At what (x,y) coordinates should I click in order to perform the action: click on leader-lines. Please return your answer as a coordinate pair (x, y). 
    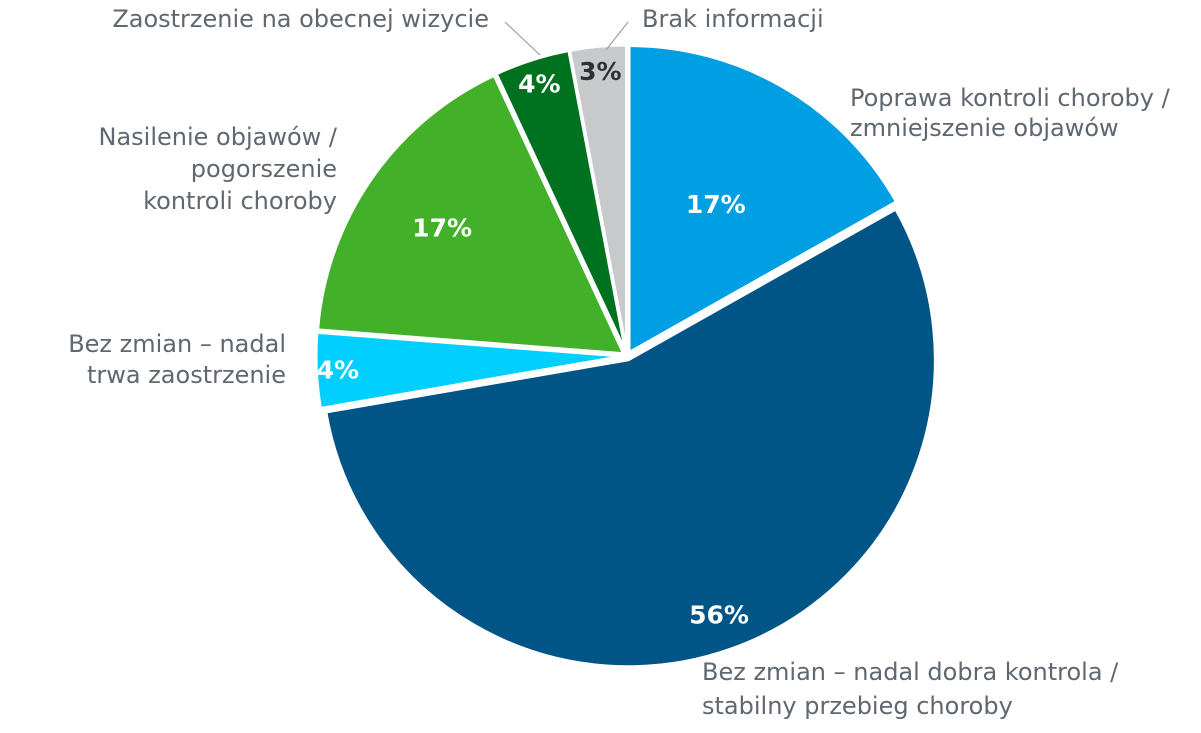
    Looking at the image, I should click on (566, 38).